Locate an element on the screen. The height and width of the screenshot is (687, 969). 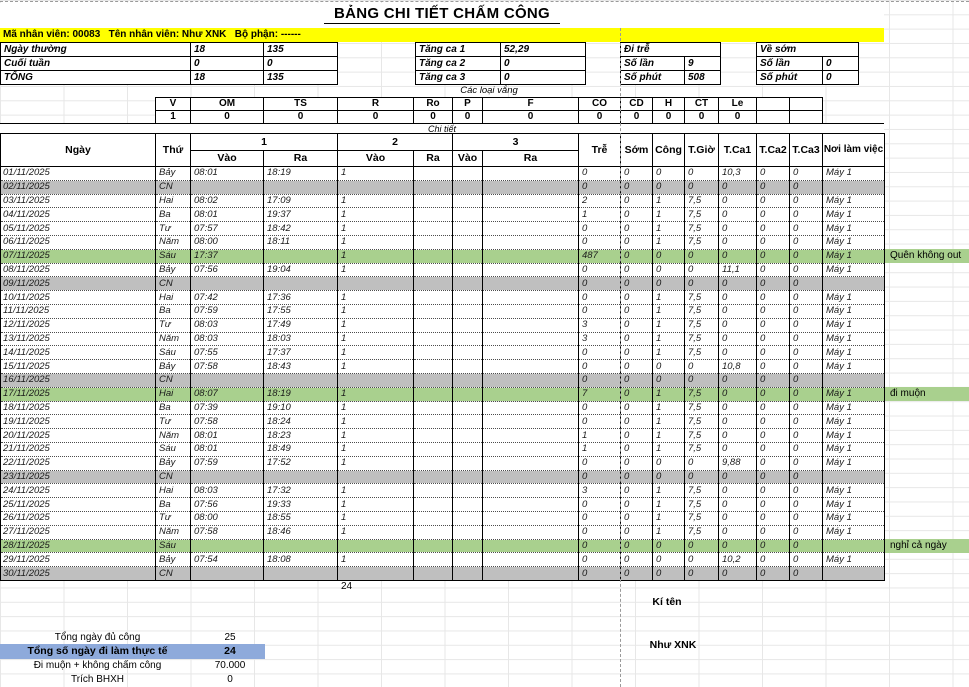
summary-hours: 0 is located at coordinates (300, 63).